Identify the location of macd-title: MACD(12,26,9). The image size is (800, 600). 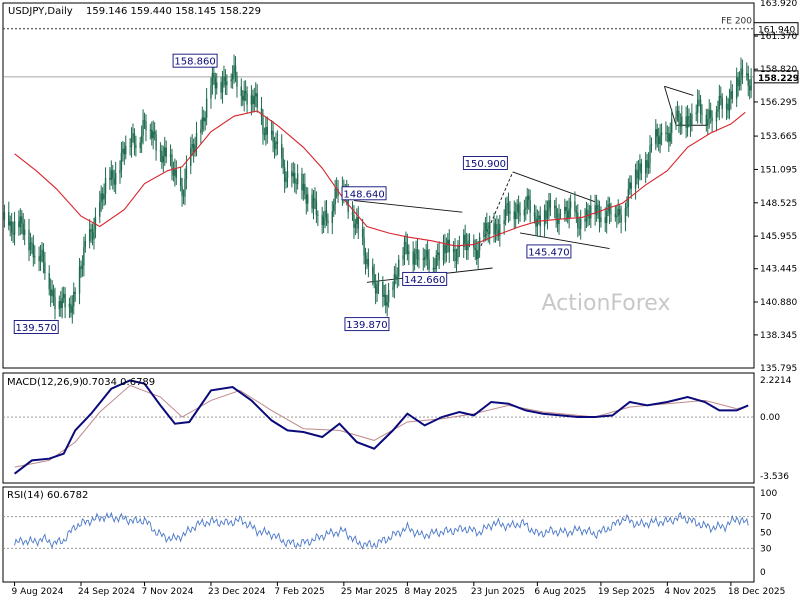
(45, 382).